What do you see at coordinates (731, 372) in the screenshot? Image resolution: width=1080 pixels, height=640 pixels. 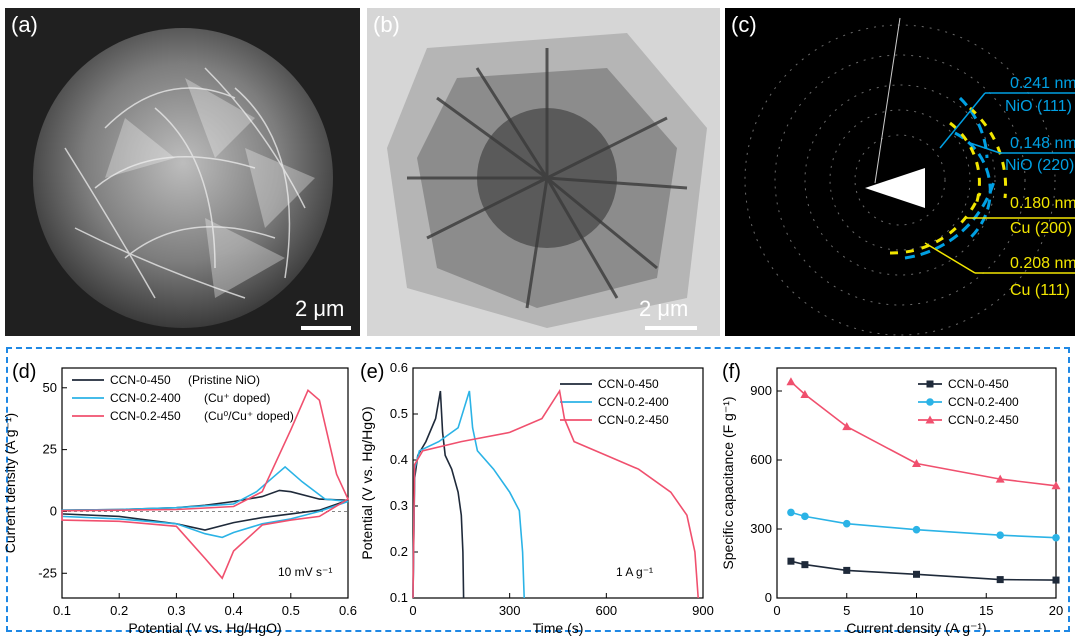 I see `panel-label: (f)` at bounding box center [731, 372].